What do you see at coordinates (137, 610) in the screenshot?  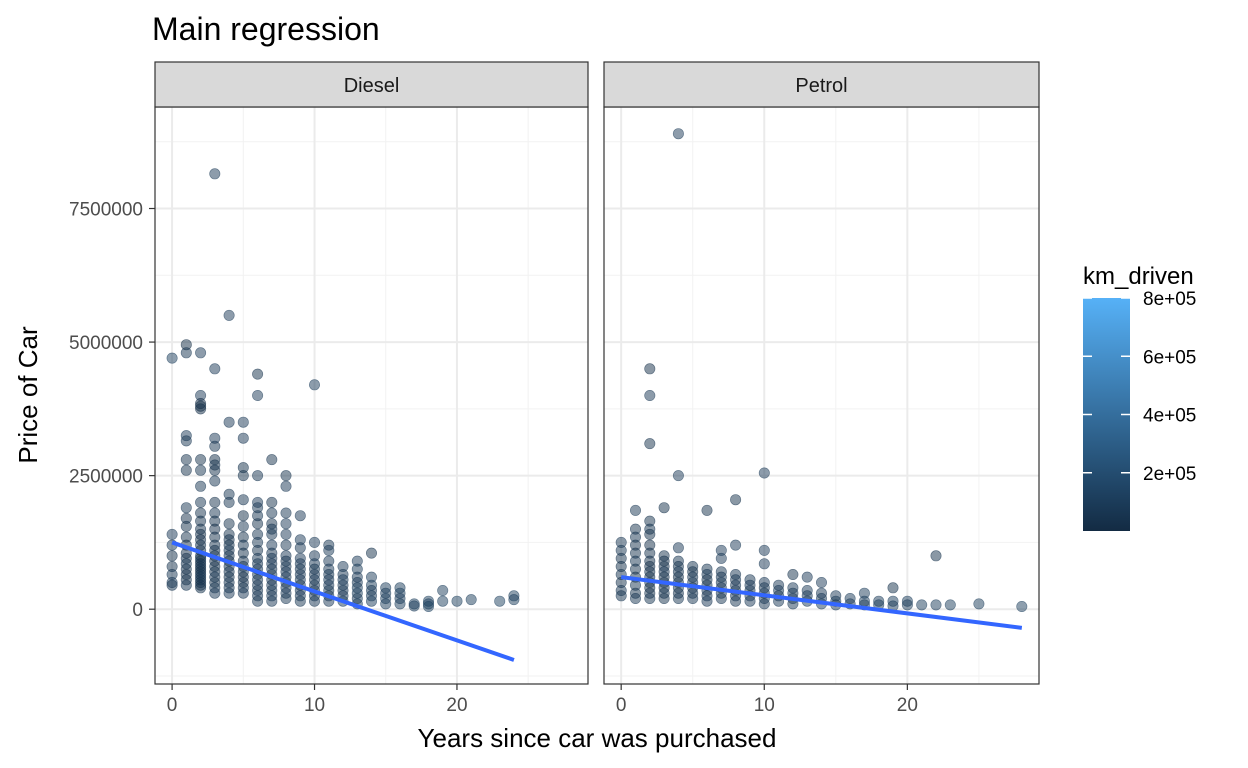 I see `y-tick-label: 0` at bounding box center [137, 610].